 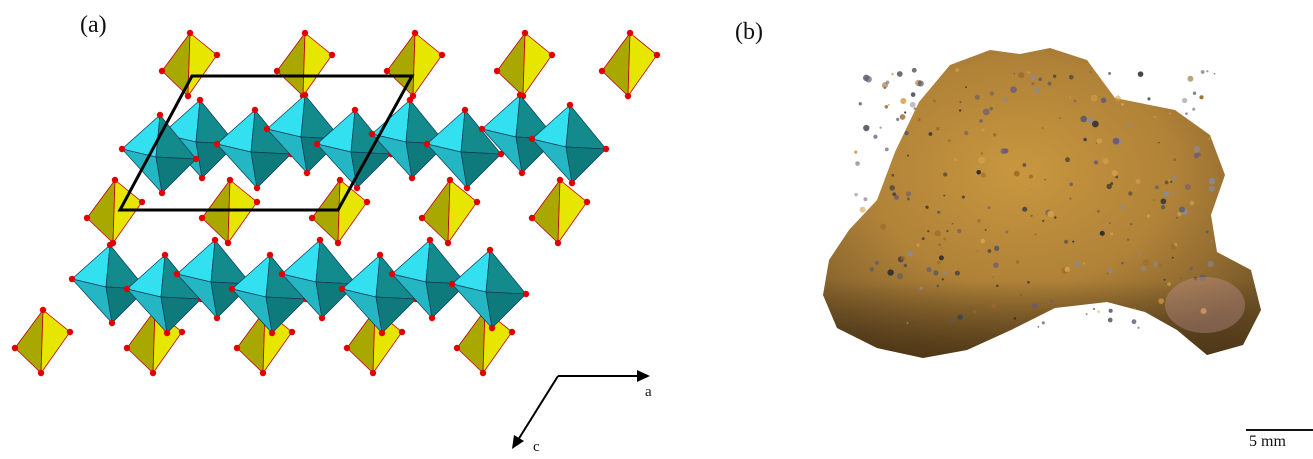 I want to click on unit-cell-outline, so click(x=266, y=143).